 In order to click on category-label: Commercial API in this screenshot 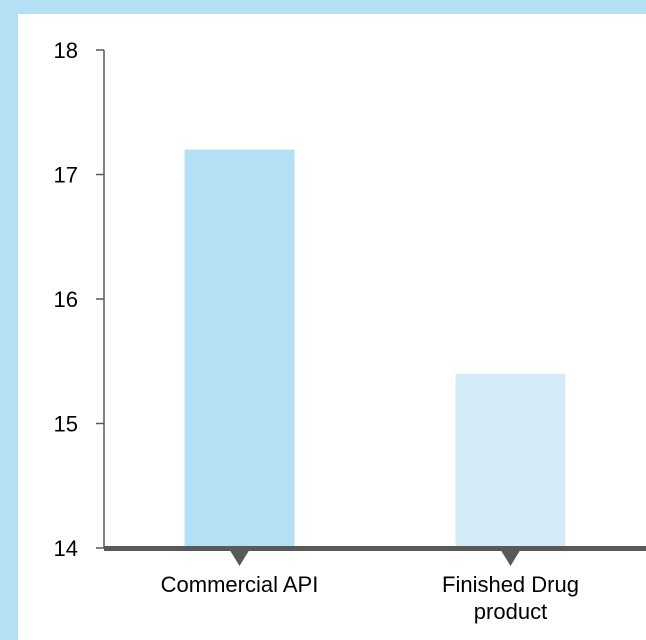, I will do `click(240, 584)`.